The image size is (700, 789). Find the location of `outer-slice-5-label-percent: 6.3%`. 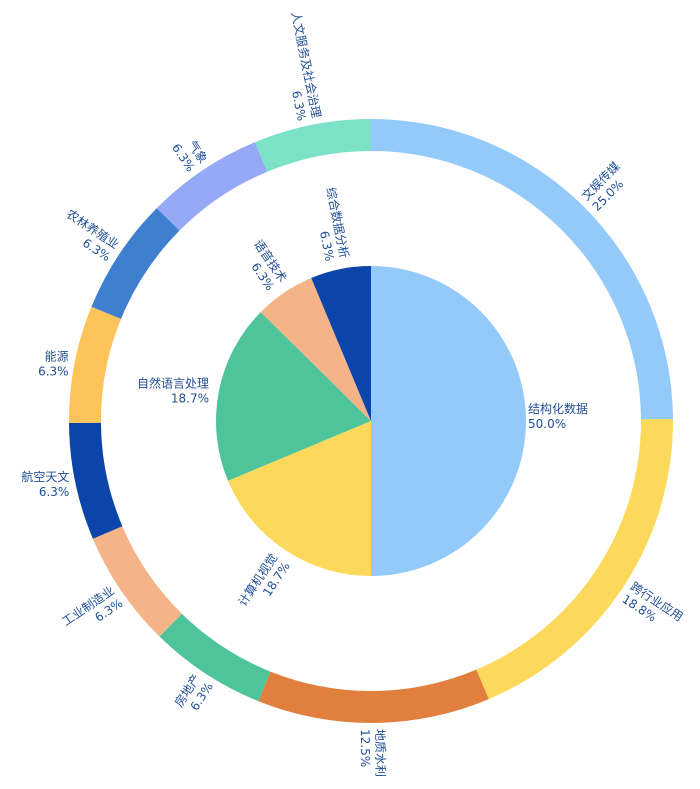

outer-slice-5-label-percent: 6.3% is located at coordinates (54, 492).